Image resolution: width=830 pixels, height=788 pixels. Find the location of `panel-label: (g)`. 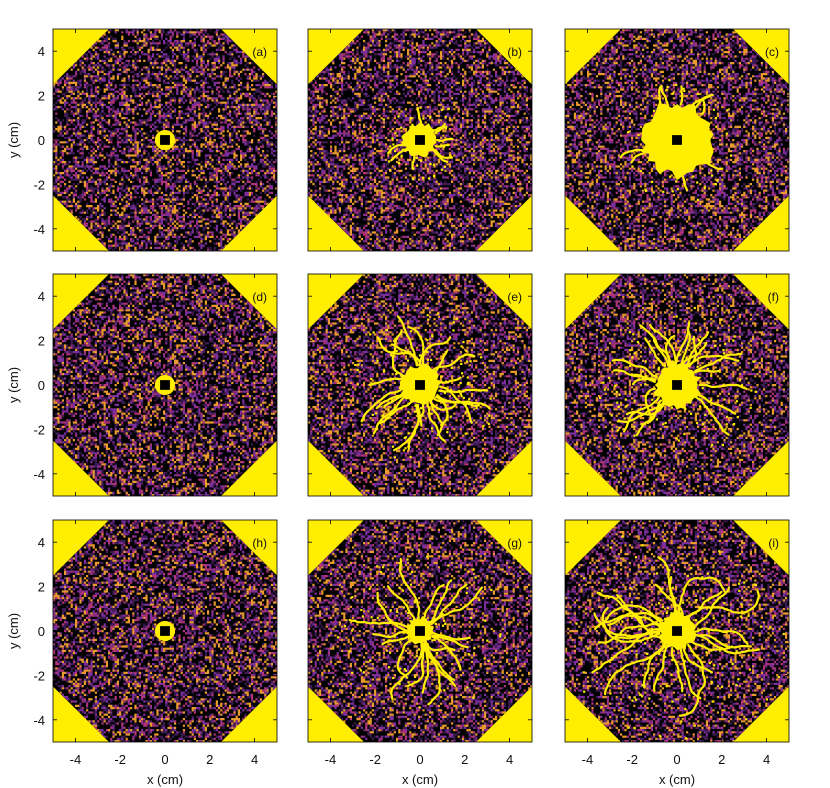

panel-label: (g) is located at coordinates (514, 543).